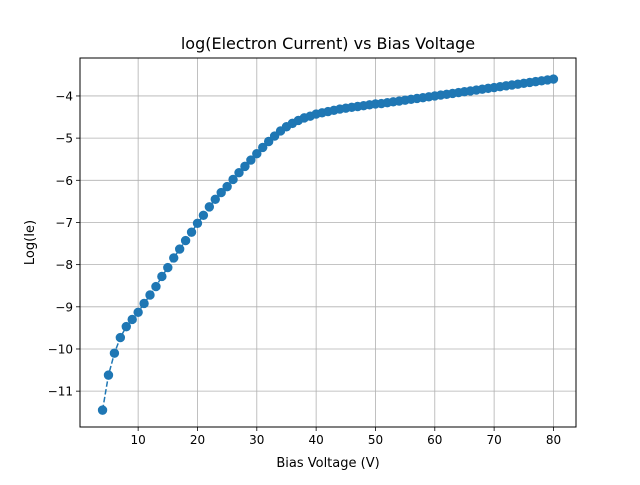 This screenshot has height=485, width=640. Describe the element at coordinates (64, 181) in the screenshot. I see `y-tick-label: −6` at that location.